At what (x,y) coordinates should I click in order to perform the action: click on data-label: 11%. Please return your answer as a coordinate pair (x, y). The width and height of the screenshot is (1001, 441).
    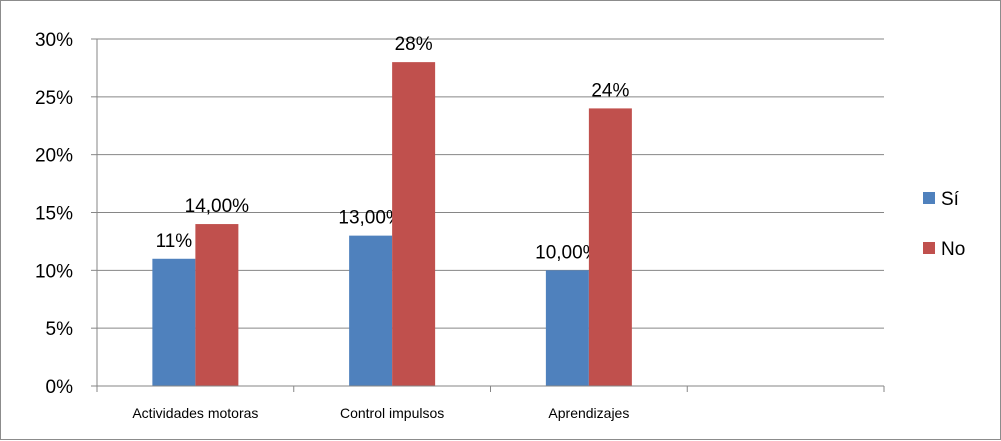
    Looking at the image, I should click on (174, 241).